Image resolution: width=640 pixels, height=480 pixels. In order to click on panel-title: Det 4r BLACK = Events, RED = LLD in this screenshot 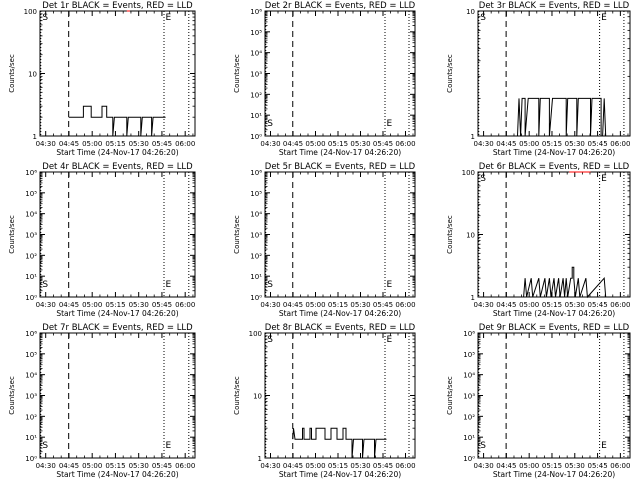, I will do `click(117, 167)`.